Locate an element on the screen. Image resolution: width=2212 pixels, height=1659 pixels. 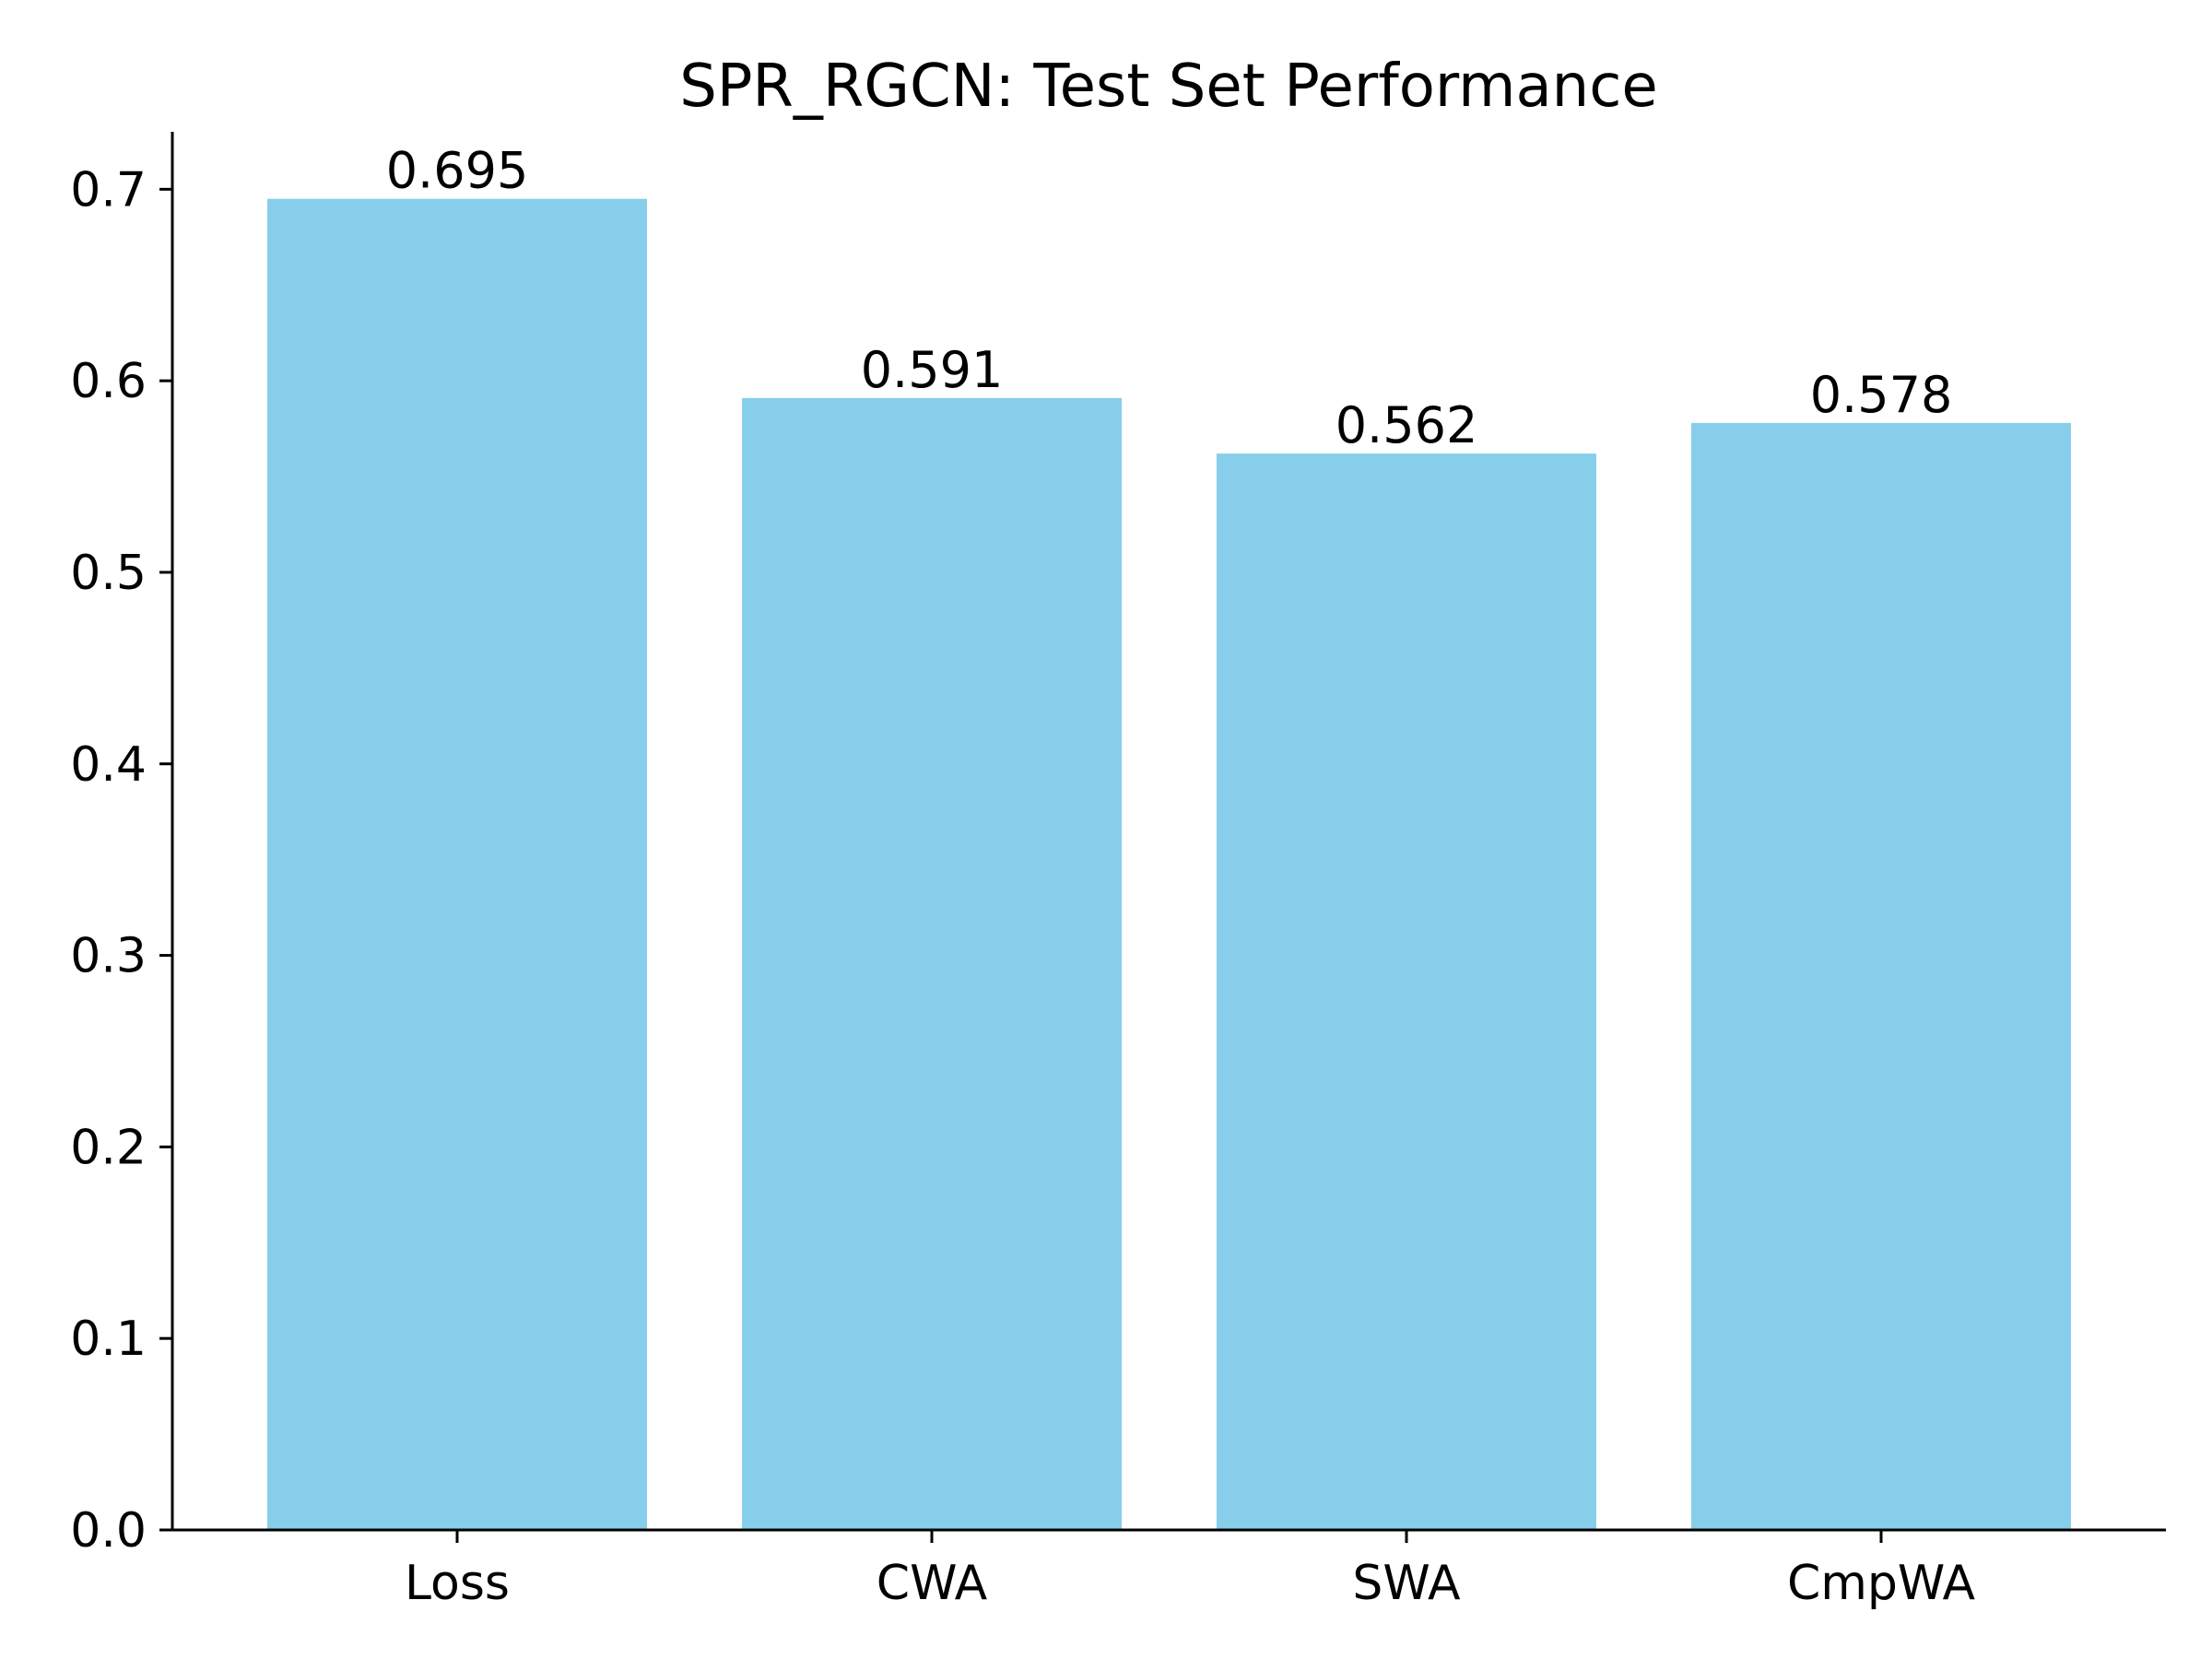
value-label-cmpwa: 0.578 is located at coordinates (1881, 395).